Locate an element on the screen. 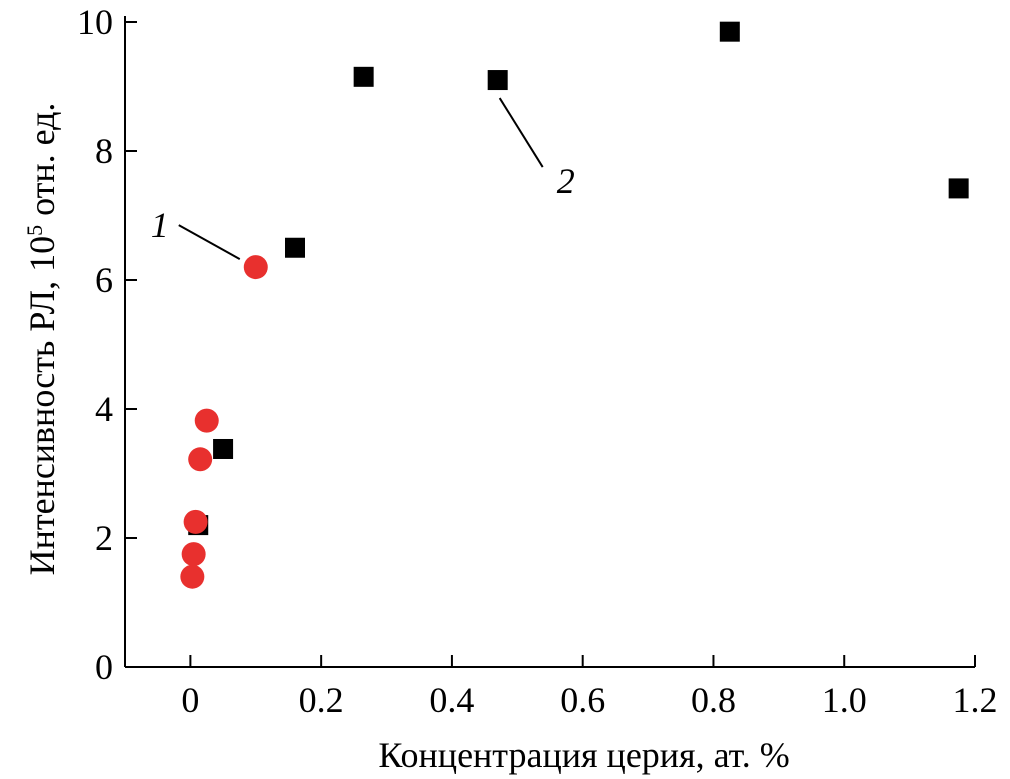  y-axis-title: Интенсивность РЛ, 105 отн. ед. is located at coordinates (42, 339).